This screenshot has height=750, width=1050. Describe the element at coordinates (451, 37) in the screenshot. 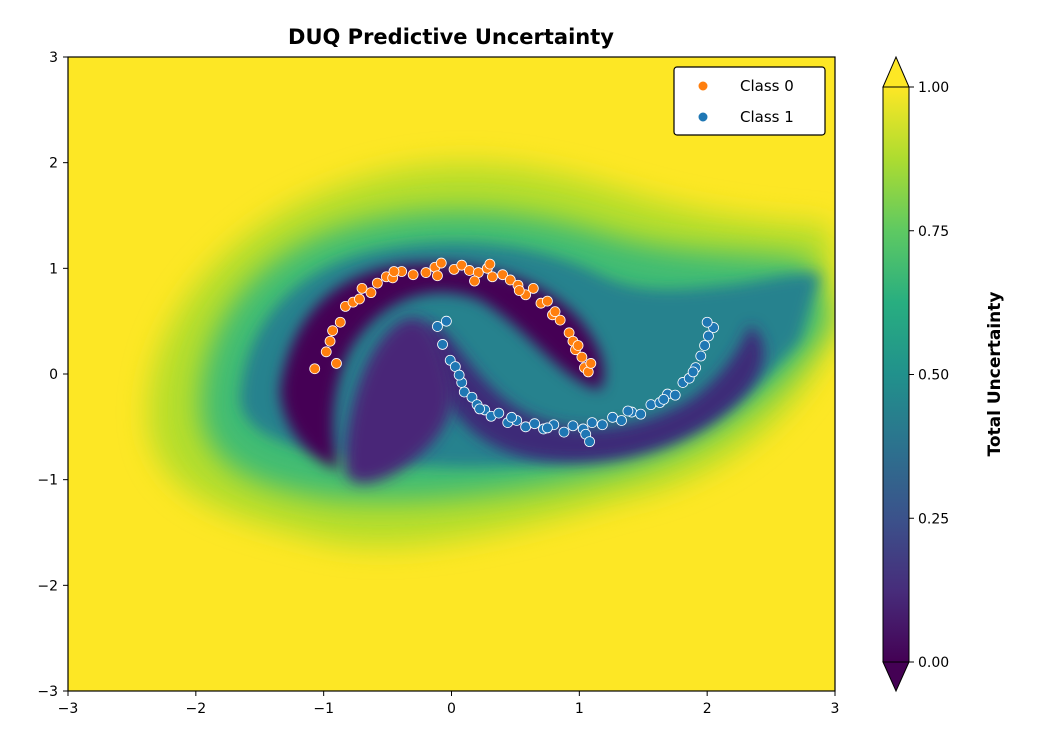

I see `chart-title: DUQ Predictive Uncertainty` at that location.